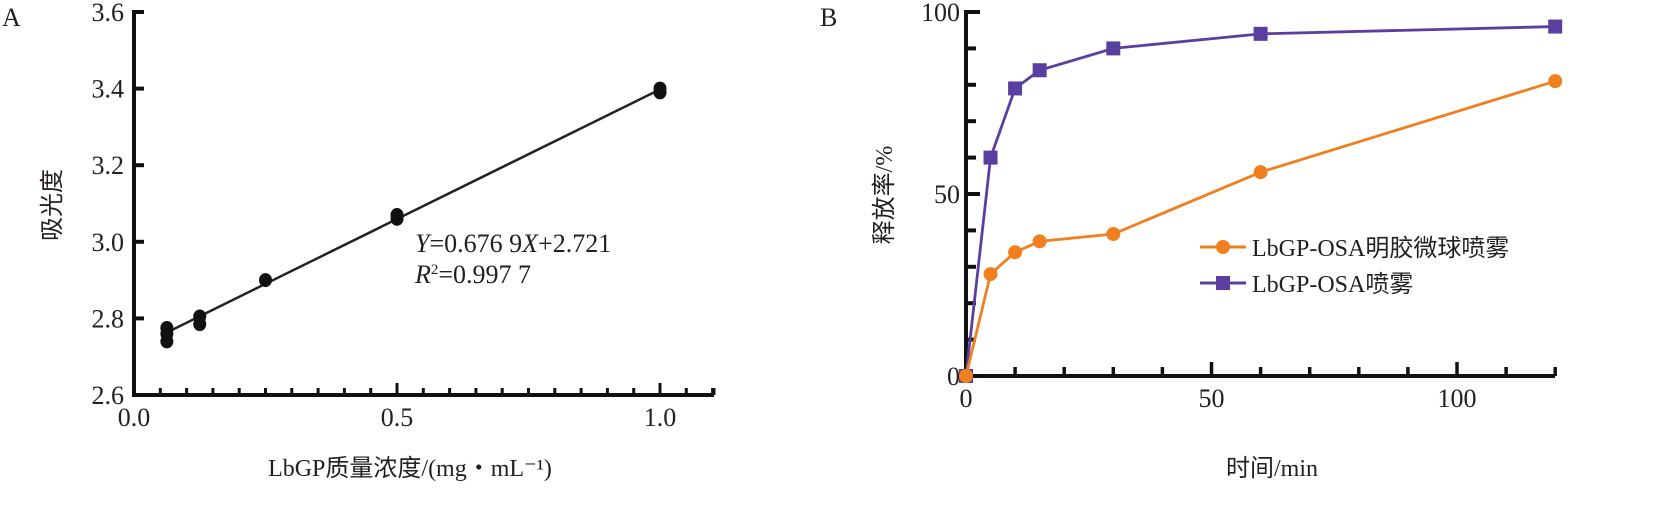 The height and width of the screenshot is (509, 1661). I want to click on chart-b-x-tick-label: 0, so click(966, 398).